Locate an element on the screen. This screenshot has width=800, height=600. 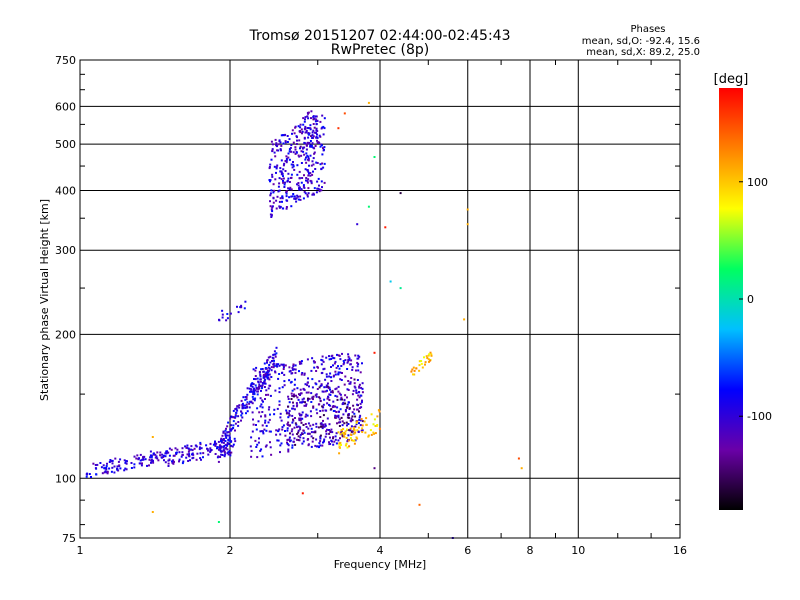
stats-o-line: mean, sd,O: -92.4, 15.6 is located at coordinates (641, 41).